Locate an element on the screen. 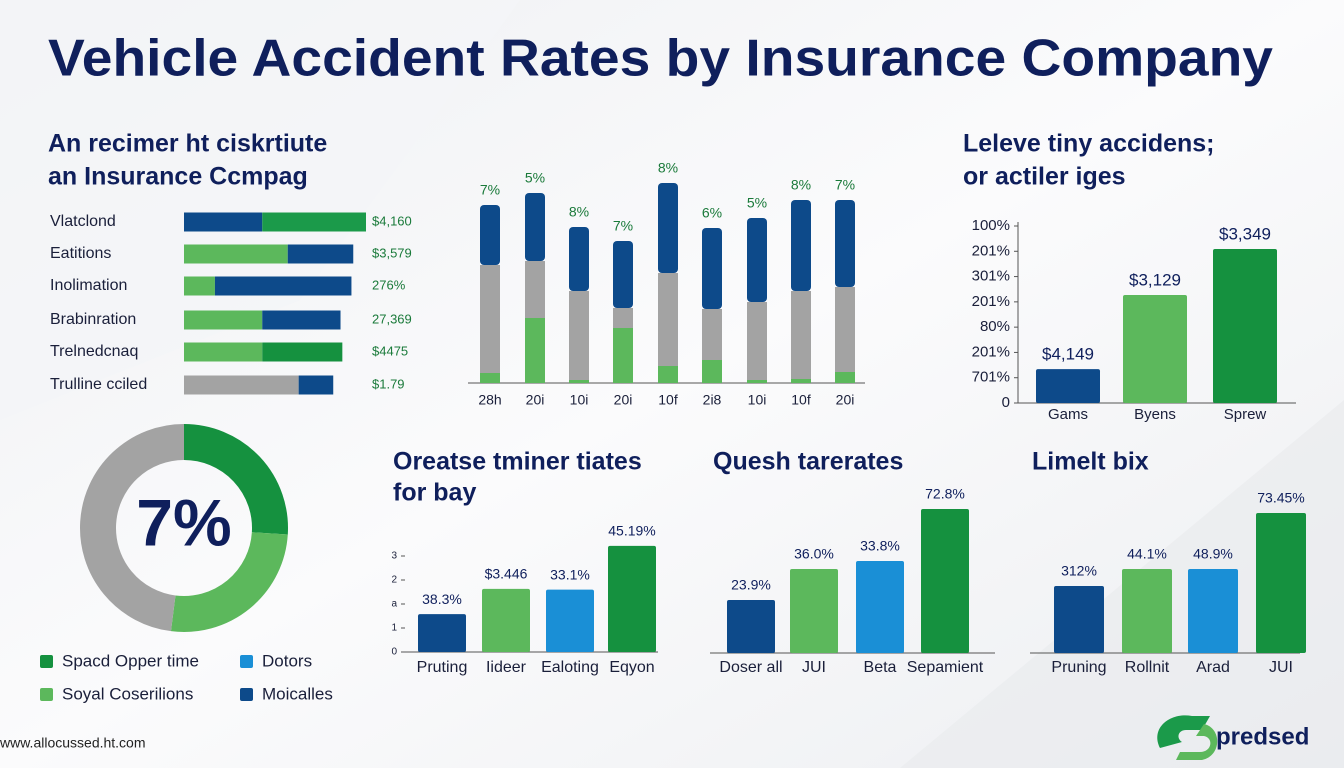 The height and width of the screenshot is (768, 1344). x-tick-label: 10i is located at coordinates (757, 400).